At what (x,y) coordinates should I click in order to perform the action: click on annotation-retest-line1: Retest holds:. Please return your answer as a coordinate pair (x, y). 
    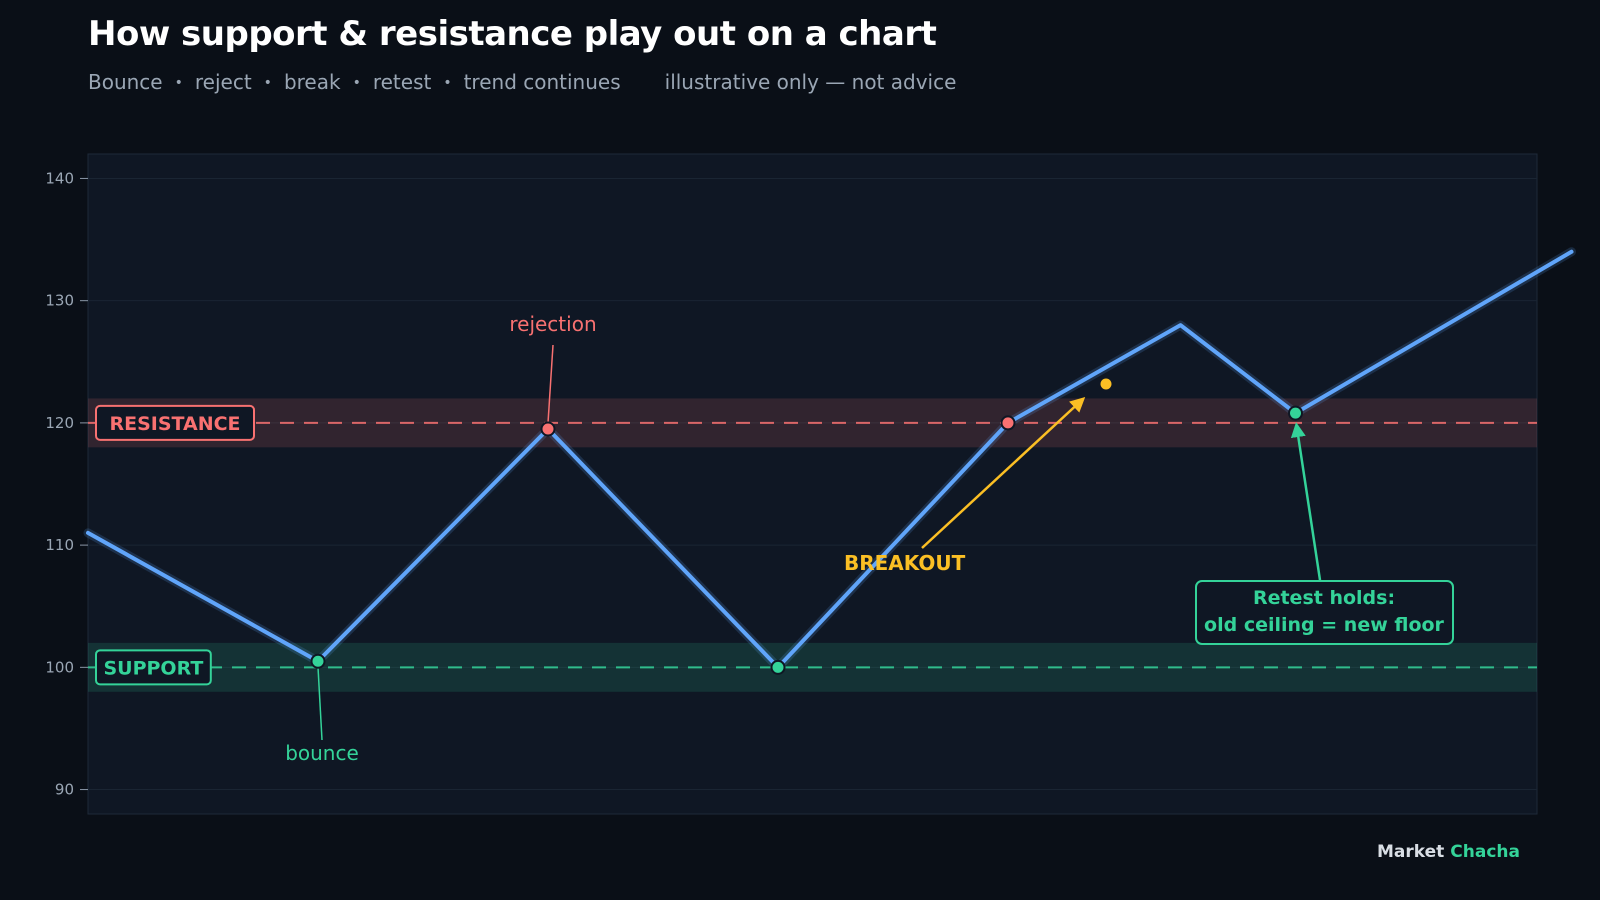
    Looking at the image, I should click on (1324, 598).